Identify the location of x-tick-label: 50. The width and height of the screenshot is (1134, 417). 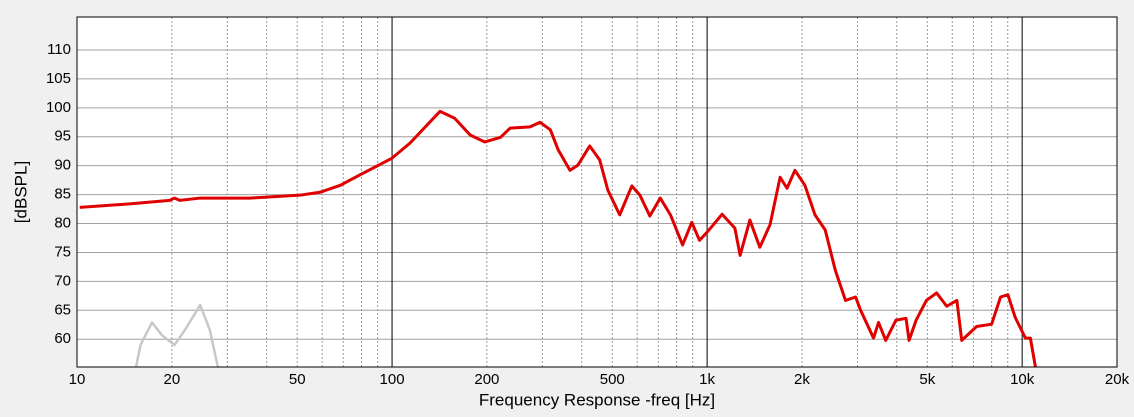
(297, 379).